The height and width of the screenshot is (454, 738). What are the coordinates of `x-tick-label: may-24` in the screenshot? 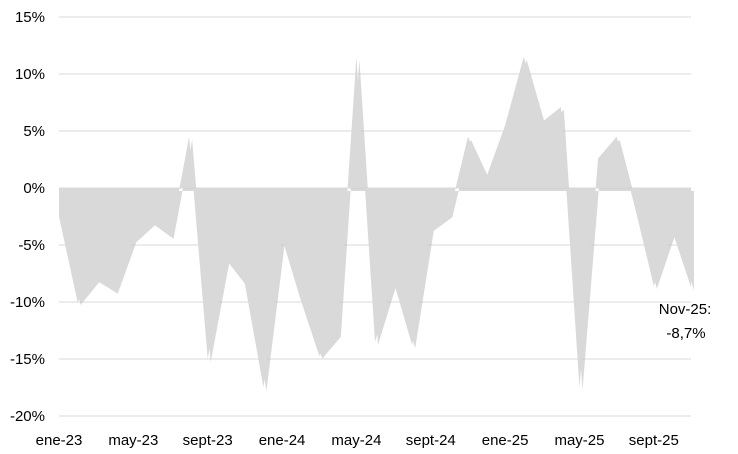 It's located at (356, 440).